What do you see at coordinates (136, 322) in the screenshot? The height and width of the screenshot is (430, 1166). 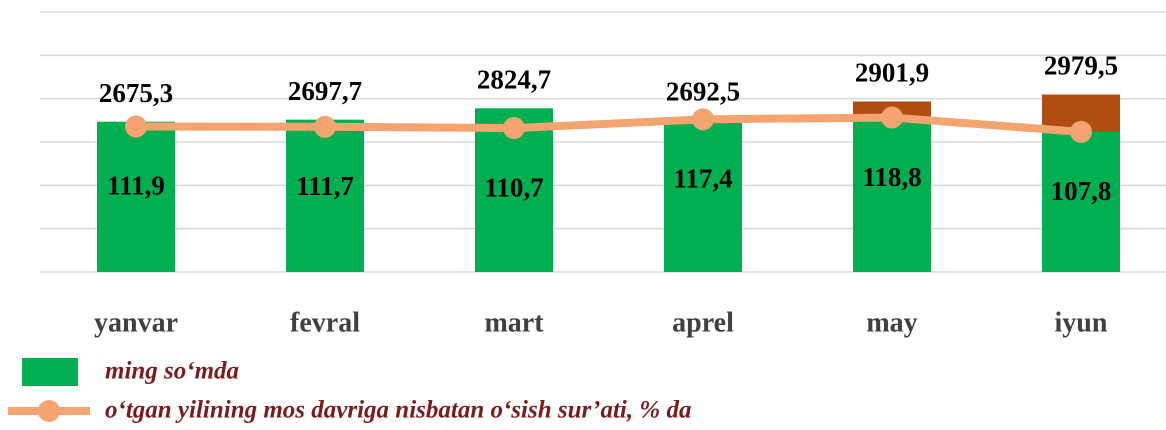 I see `x-tick-label: yanvar` at bounding box center [136, 322].